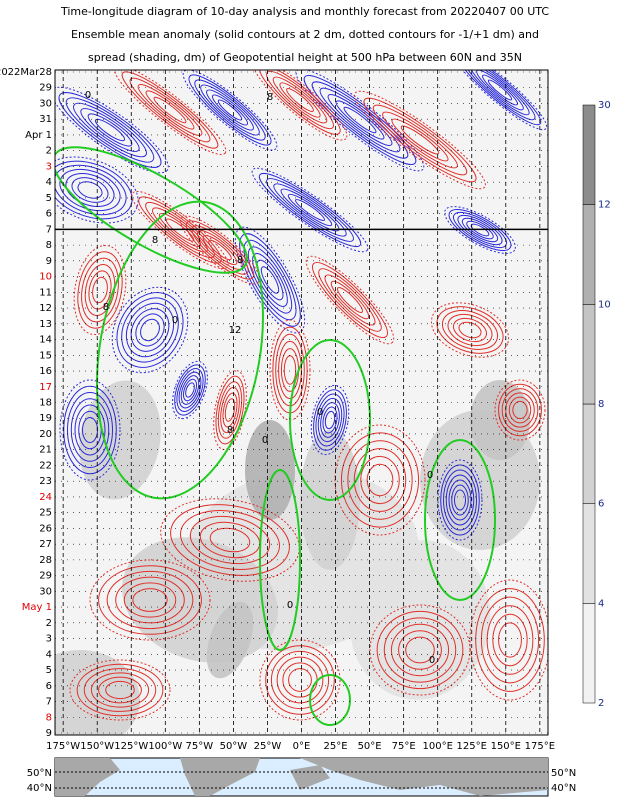 The height and width of the screenshot is (804, 618). I want to click on x-tick-label: 175°W, so click(63, 746).